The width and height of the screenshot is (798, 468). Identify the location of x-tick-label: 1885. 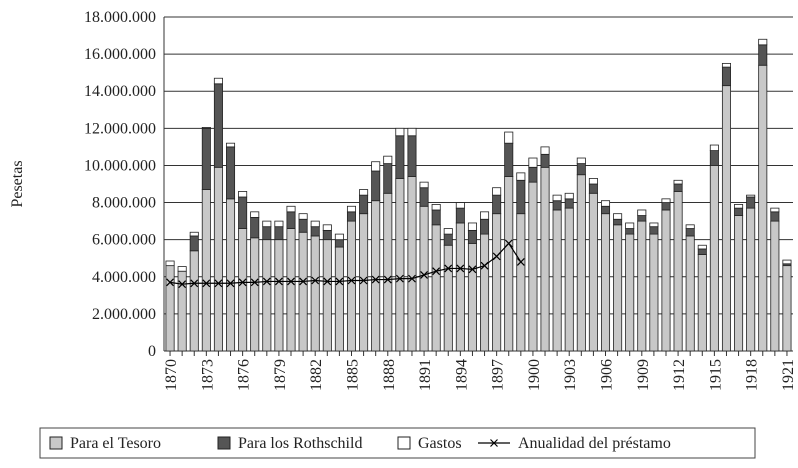
(352, 375).